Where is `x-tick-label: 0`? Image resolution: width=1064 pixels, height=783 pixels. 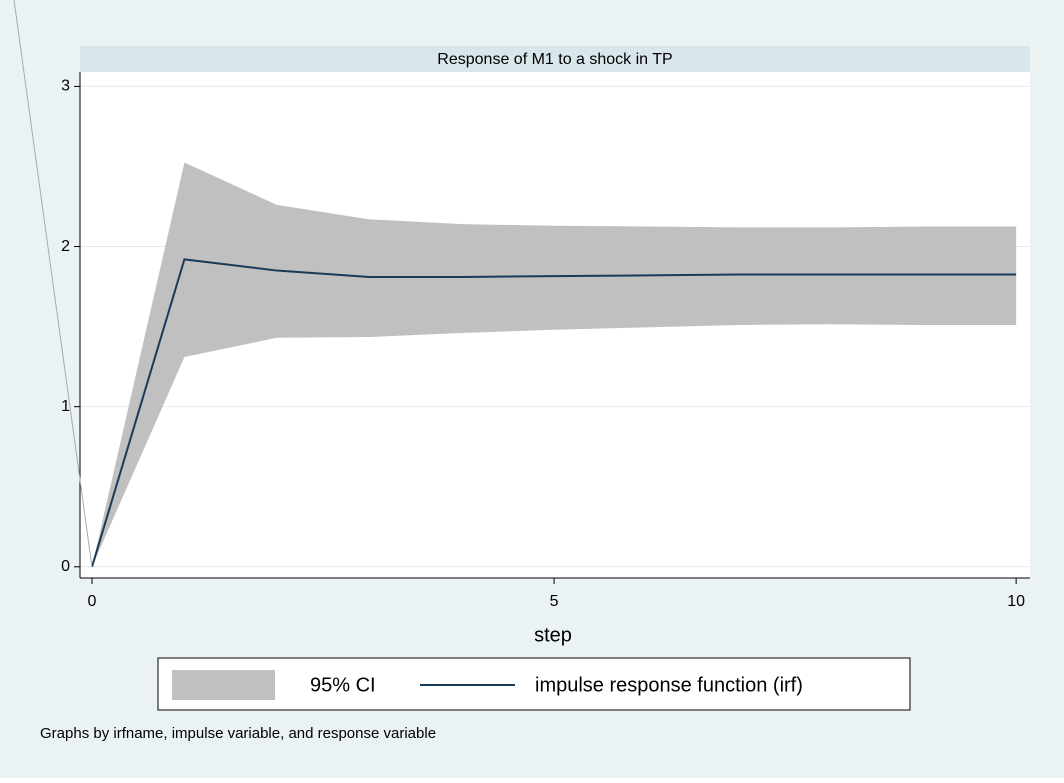
x-tick-label: 0 is located at coordinates (92, 601).